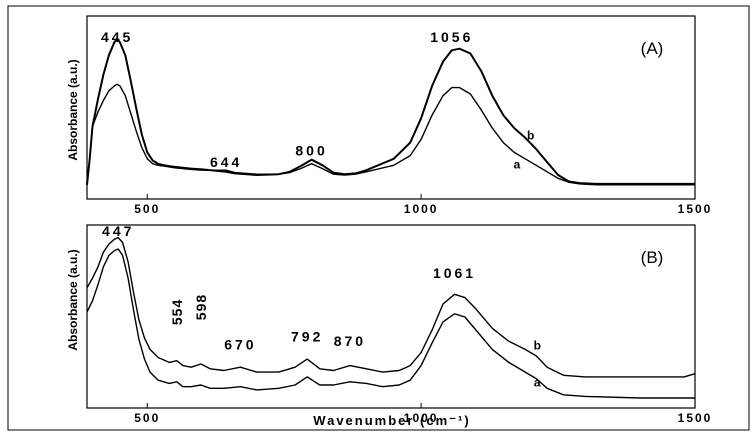  I want to click on panel-b-peak-label-554: 554, so click(177, 312).